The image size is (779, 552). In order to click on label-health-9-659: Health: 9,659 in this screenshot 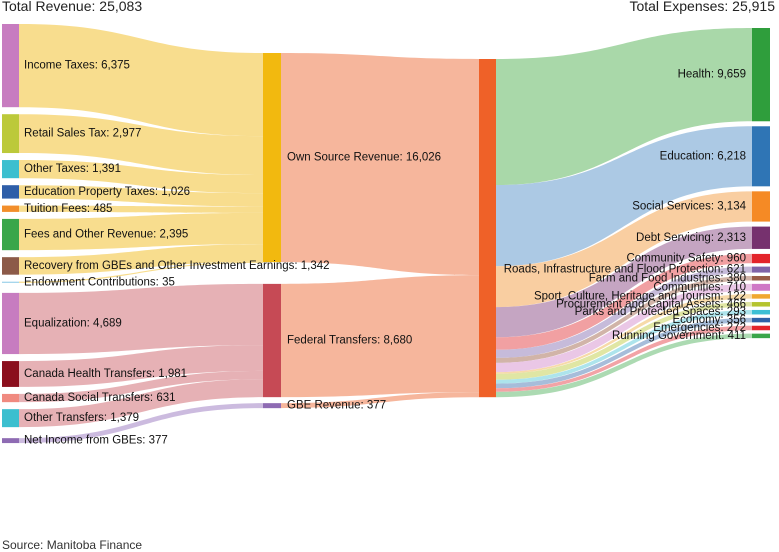, I will do `click(712, 75)`.